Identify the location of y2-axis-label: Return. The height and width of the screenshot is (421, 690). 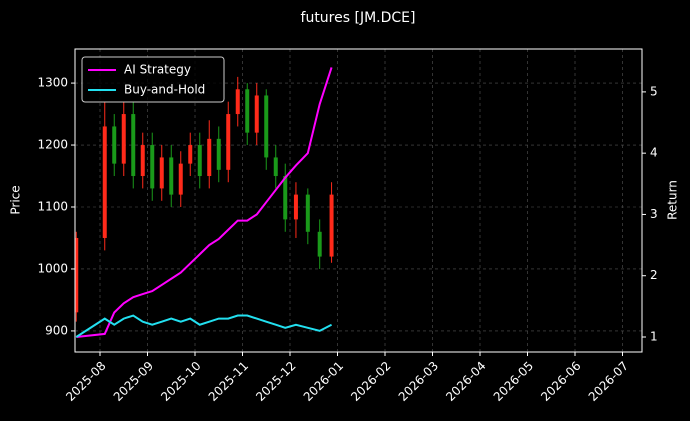
(673, 200).